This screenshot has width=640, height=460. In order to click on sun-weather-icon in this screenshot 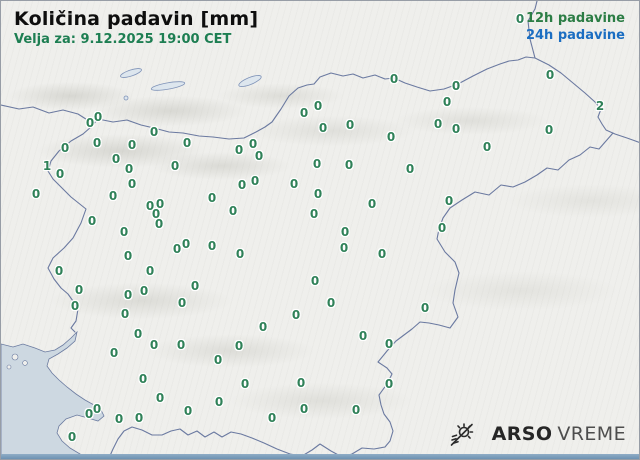, I will do `click(461, 434)`.